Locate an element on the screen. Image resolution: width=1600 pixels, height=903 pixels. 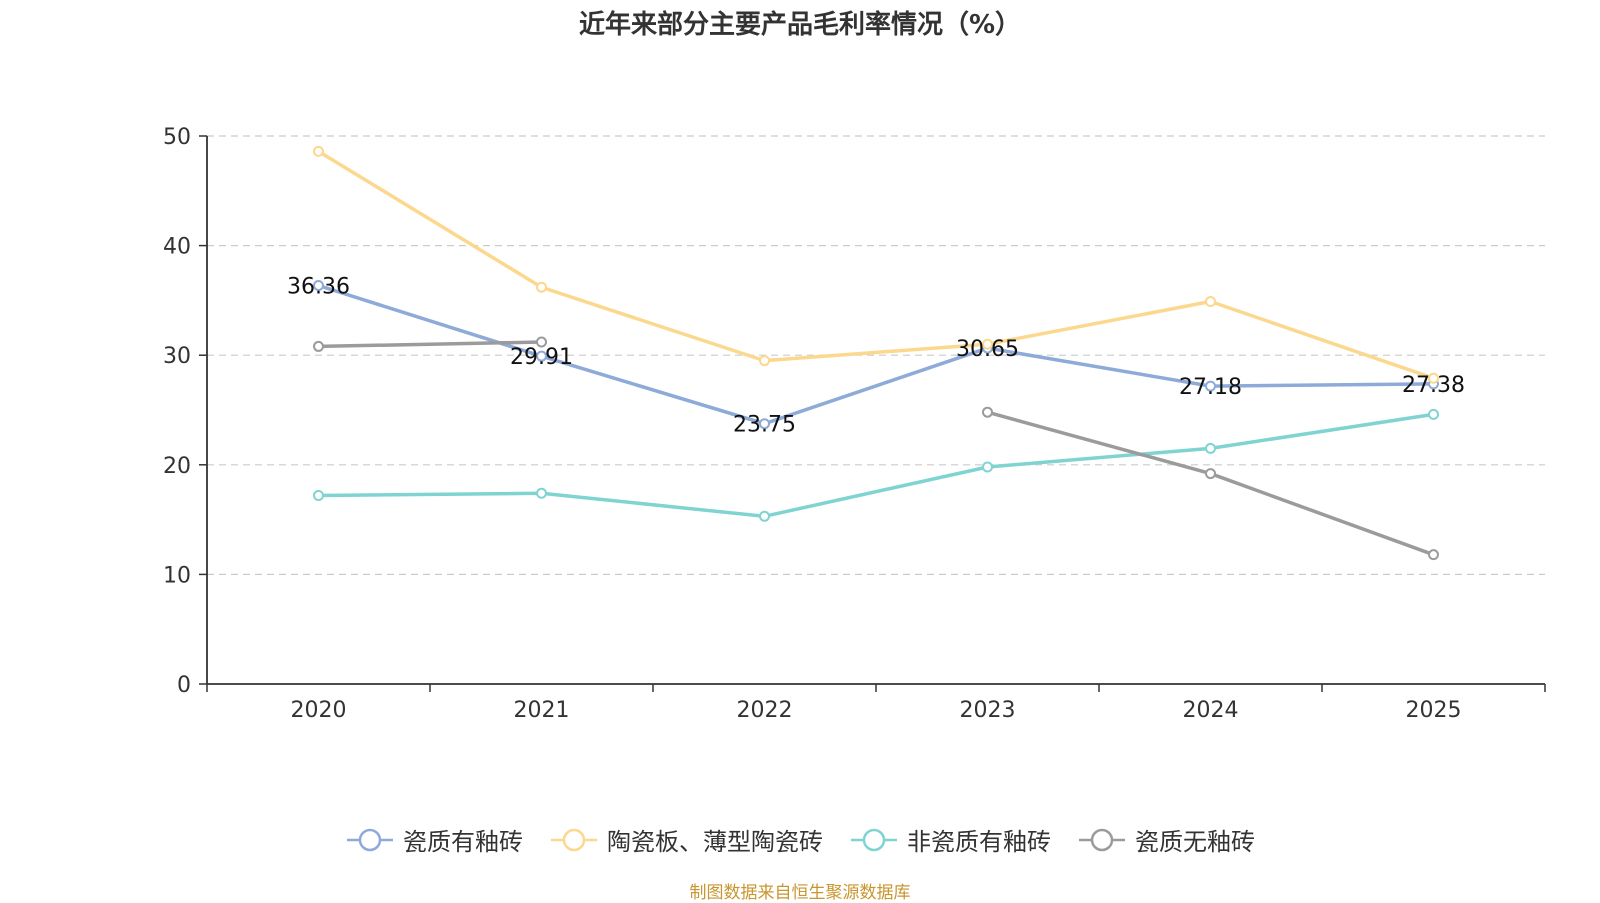
legend-item: 瓷质无釉砖 is located at coordinates (1166, 839).